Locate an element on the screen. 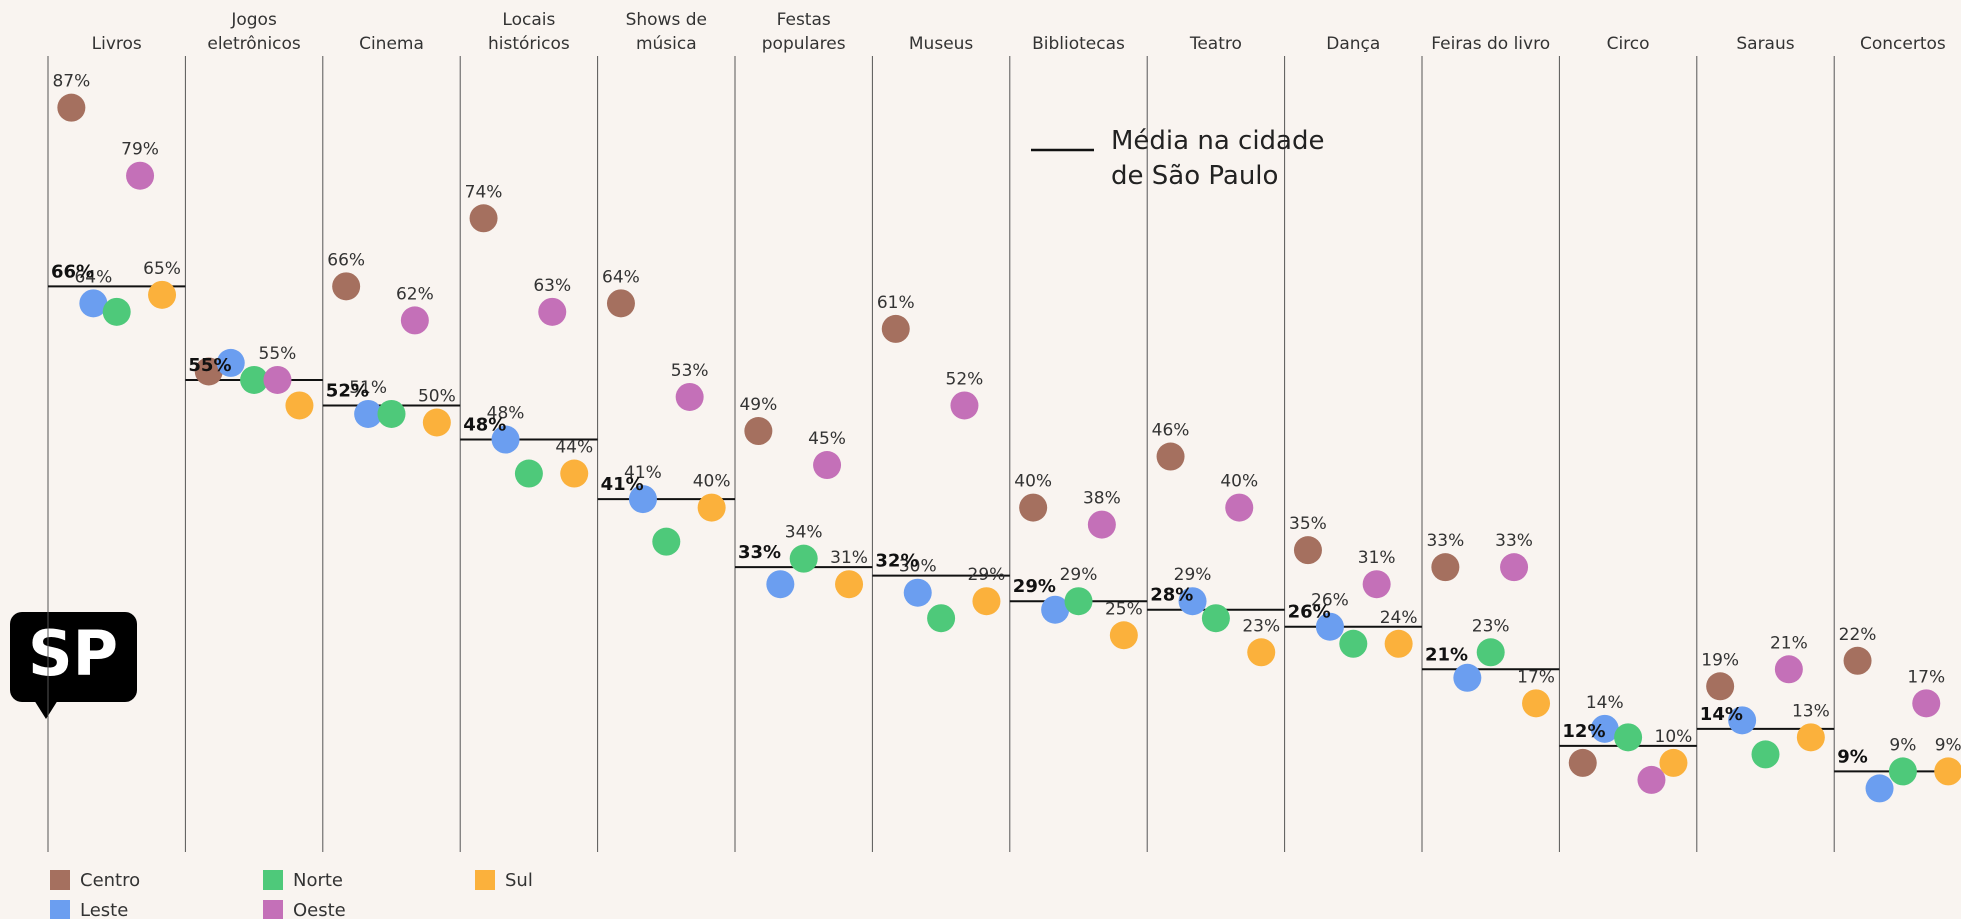 Image resolution: width=1961 pixels, height=919 pixels. dot-label: 53% is located at coordinates (690, 371).